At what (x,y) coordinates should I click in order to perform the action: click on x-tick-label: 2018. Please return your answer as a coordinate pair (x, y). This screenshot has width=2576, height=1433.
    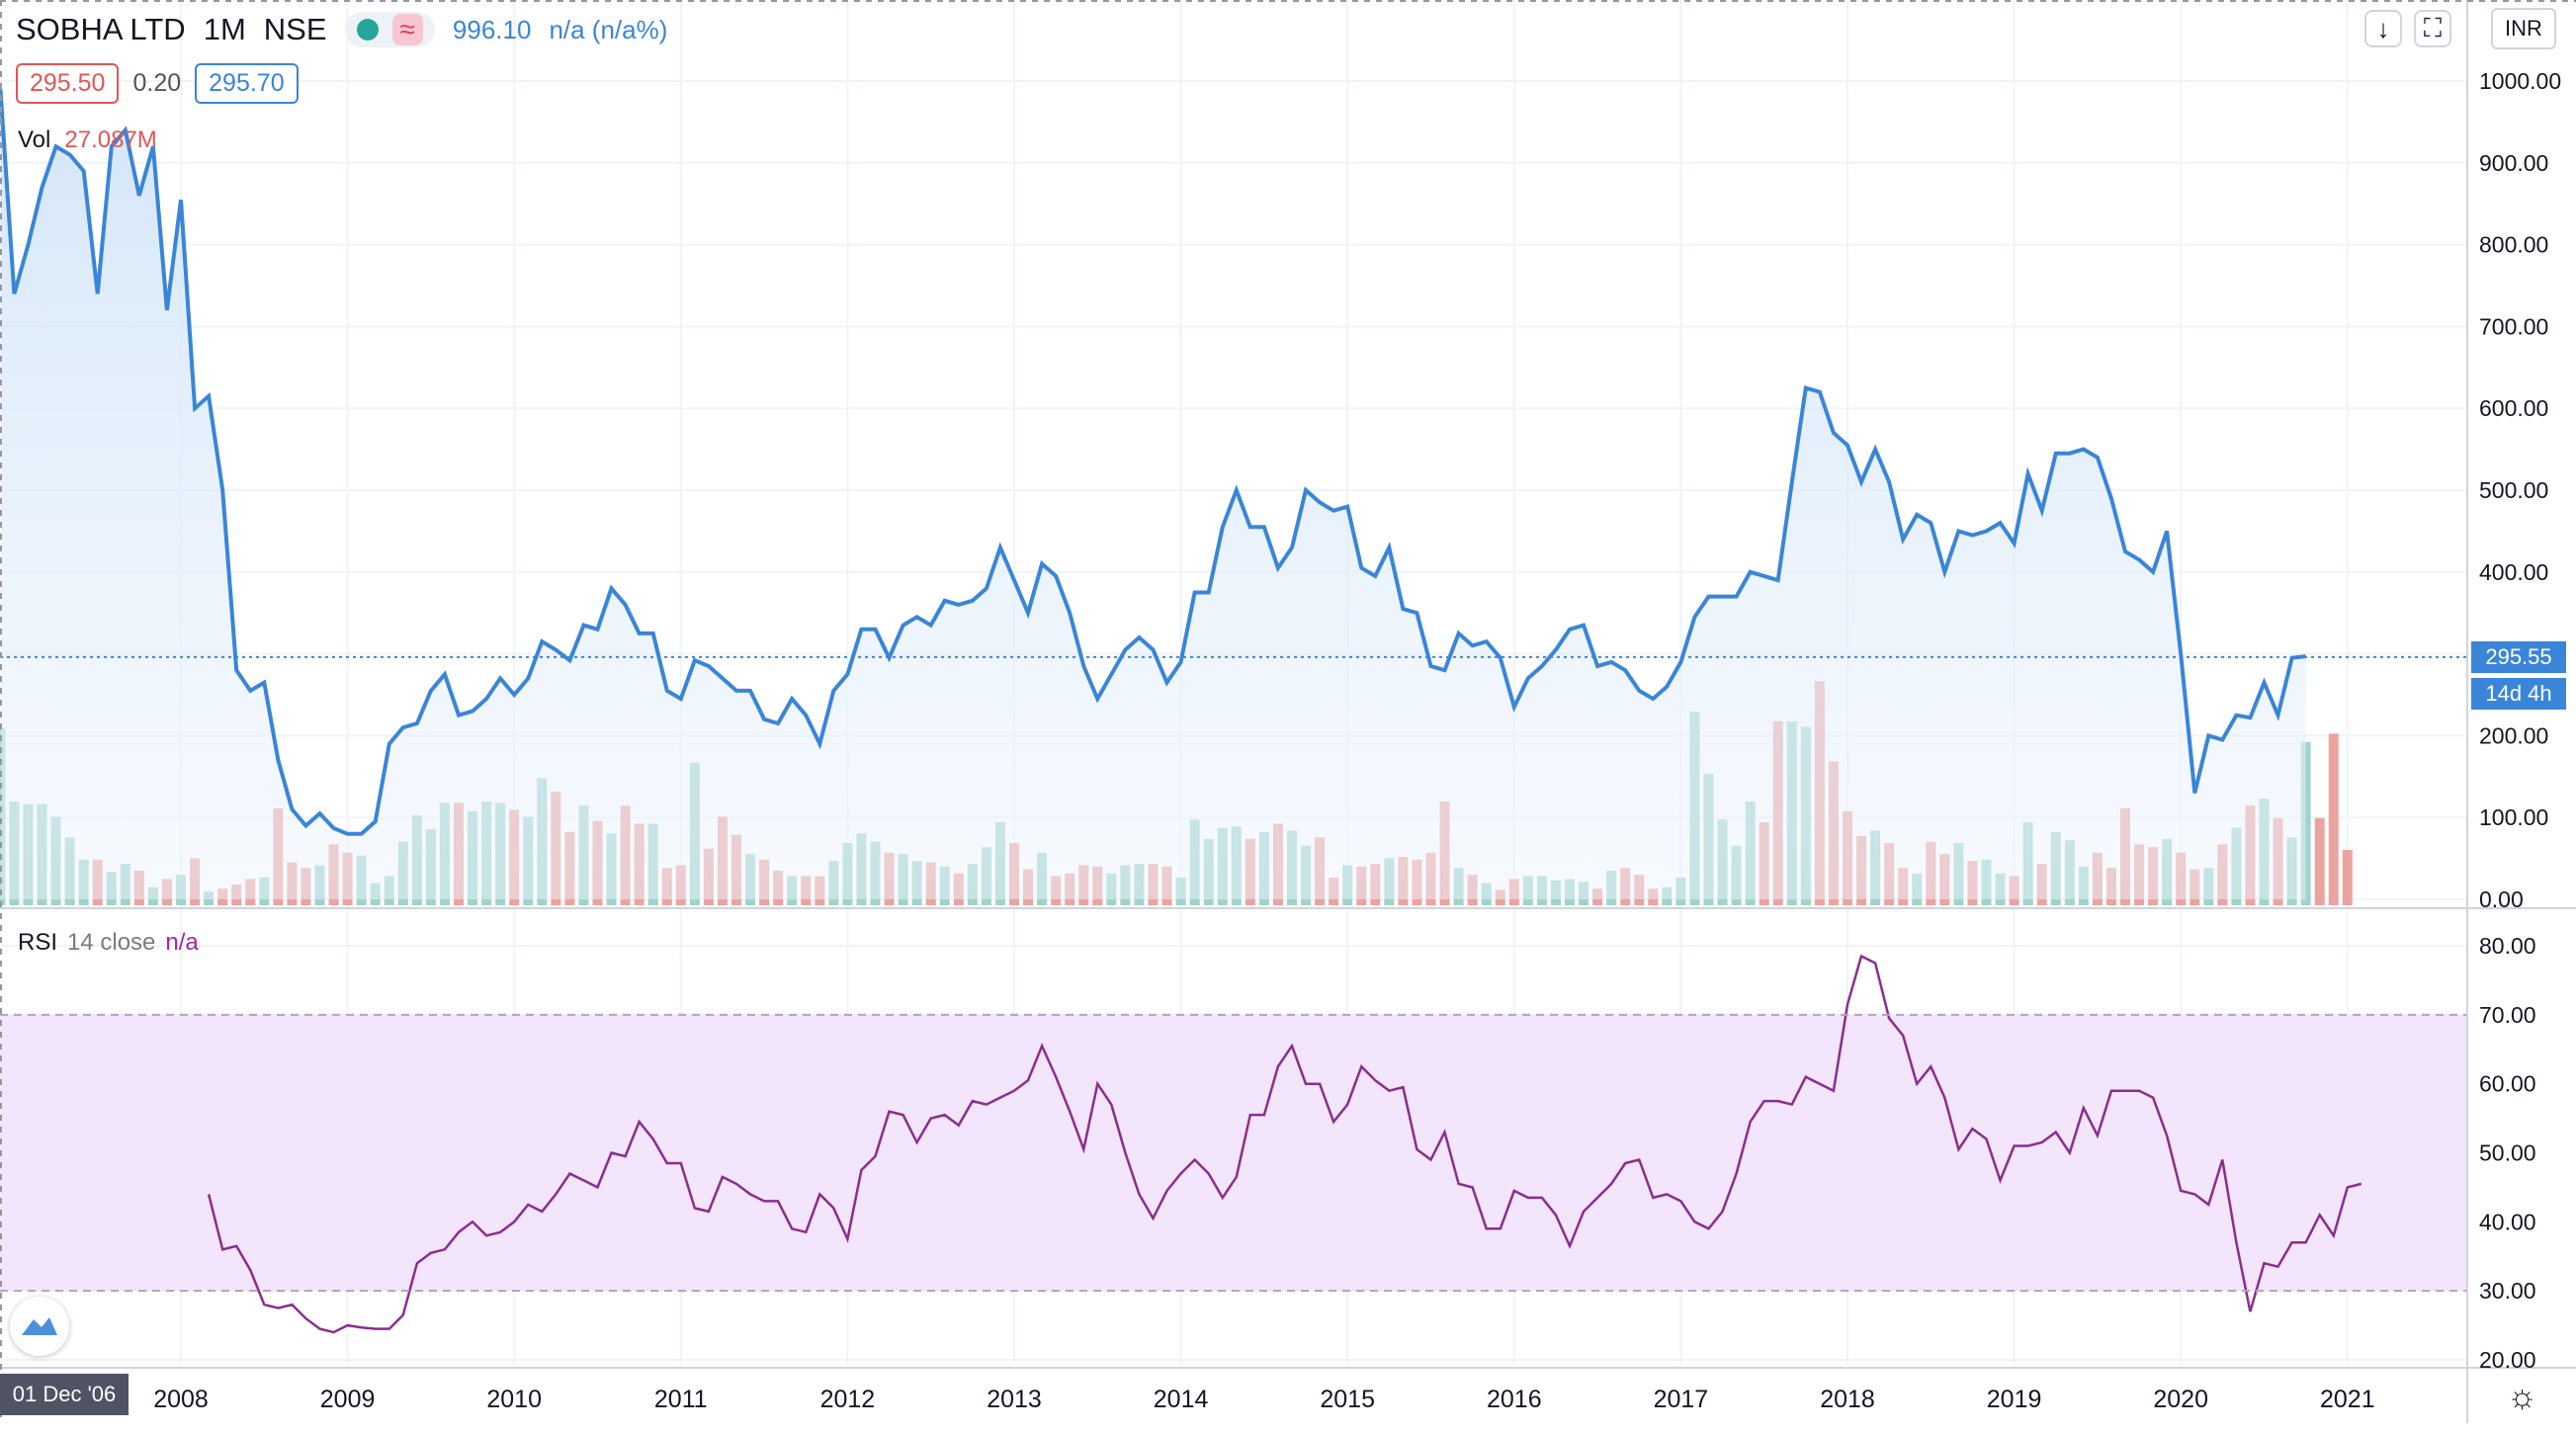
    Looking at the image, I should click on (1847, 1399).